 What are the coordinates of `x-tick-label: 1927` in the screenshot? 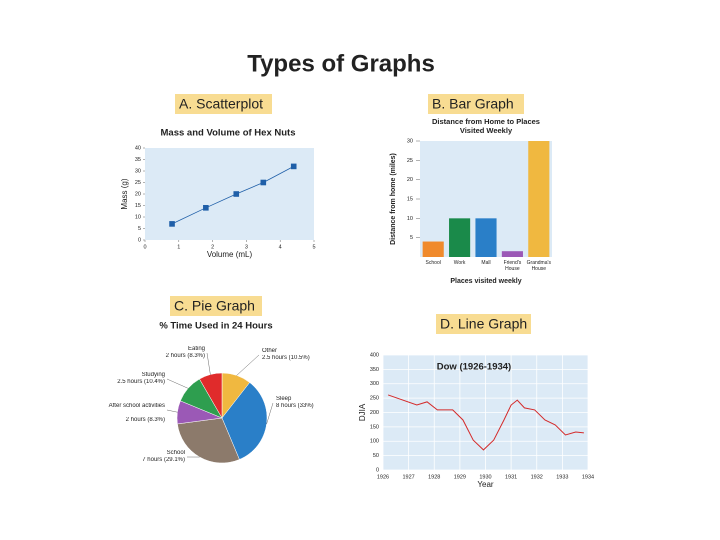 It's located at (409, 477).